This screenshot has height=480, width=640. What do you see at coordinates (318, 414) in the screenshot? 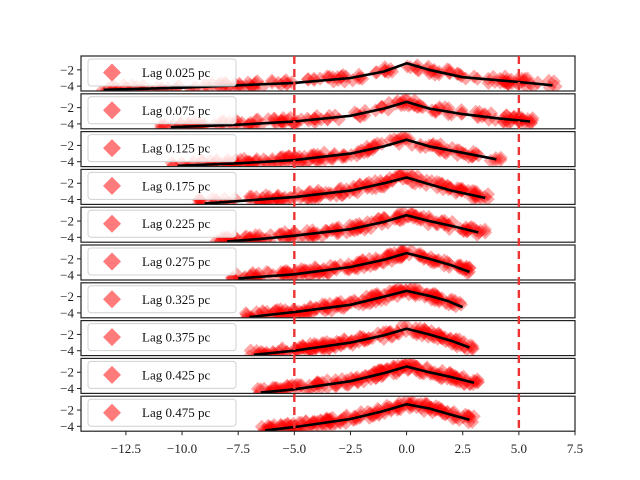
I see `panel: −2−4 Lag 0.475 pc` at bounding box center [318, 414].